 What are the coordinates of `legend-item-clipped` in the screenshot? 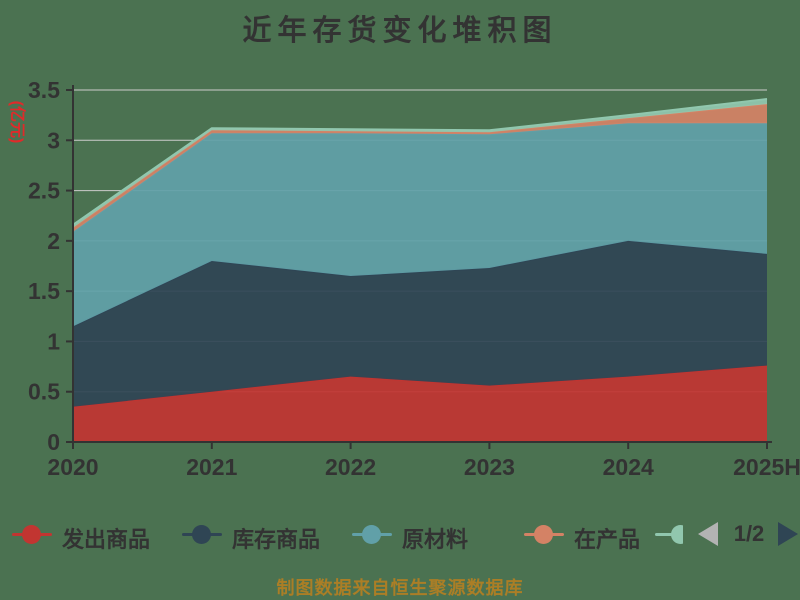 It's located at (669, 535).